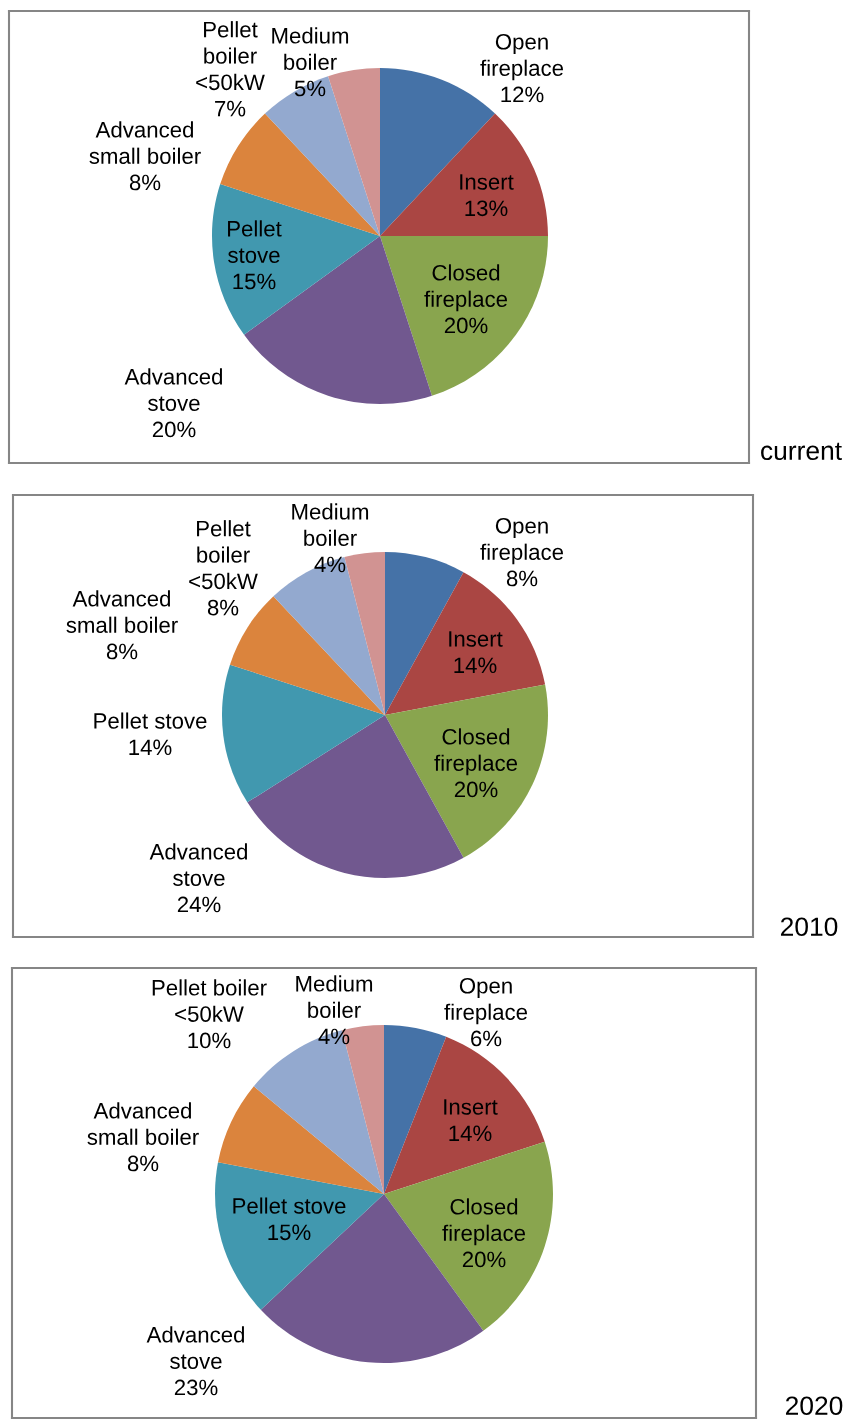  Describe the element at coordinates (522, 94) in the screenshot. I see `data-label: 12%` at that location.